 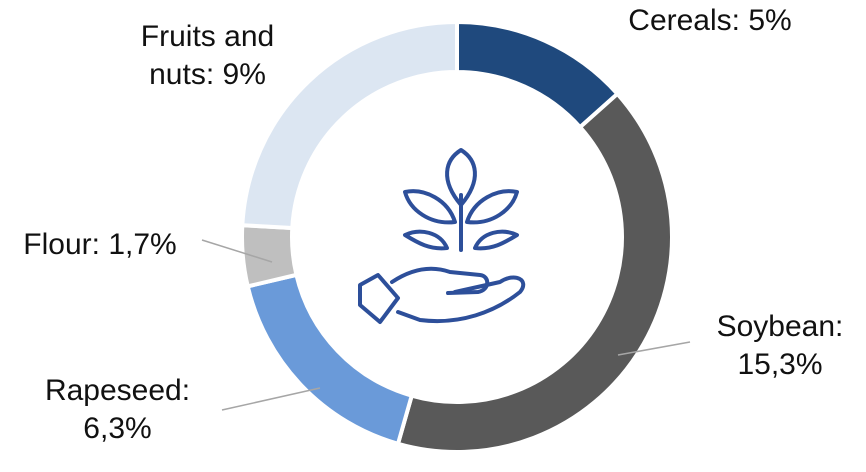 What do you see at coordinates (117, 390) in the screenshot?
I see `slice-category: Rapeseed:` at bounding box center [117, 390].